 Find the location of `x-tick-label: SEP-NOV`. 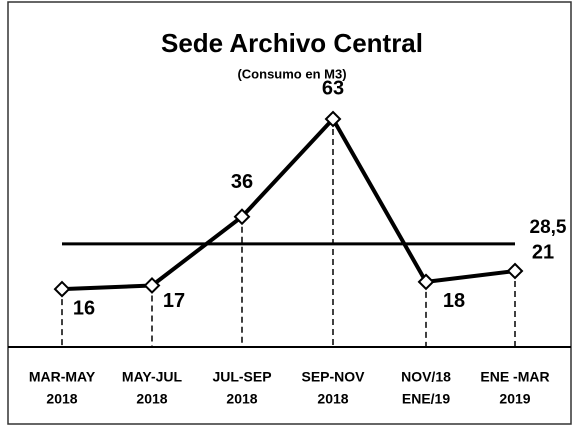

x-tick-label: SEP-NOV is located at coordinates (333, 377).